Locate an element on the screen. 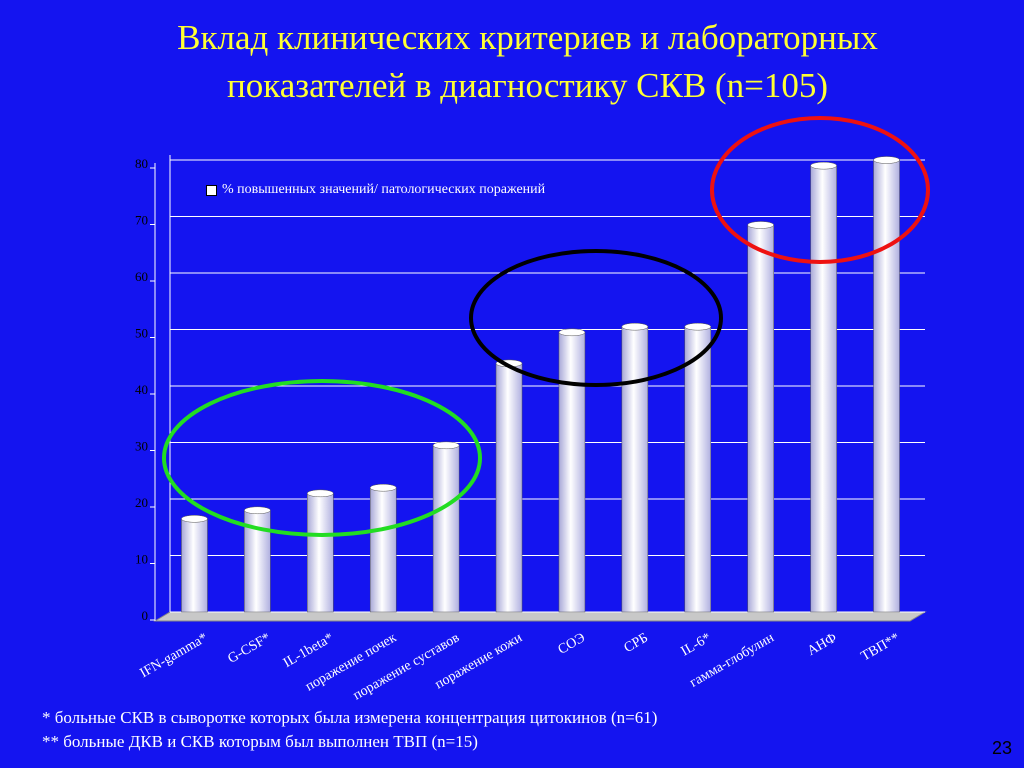 The image size is (1024, 768). y-tick-label: 70 is located at coordinates (141, 220).